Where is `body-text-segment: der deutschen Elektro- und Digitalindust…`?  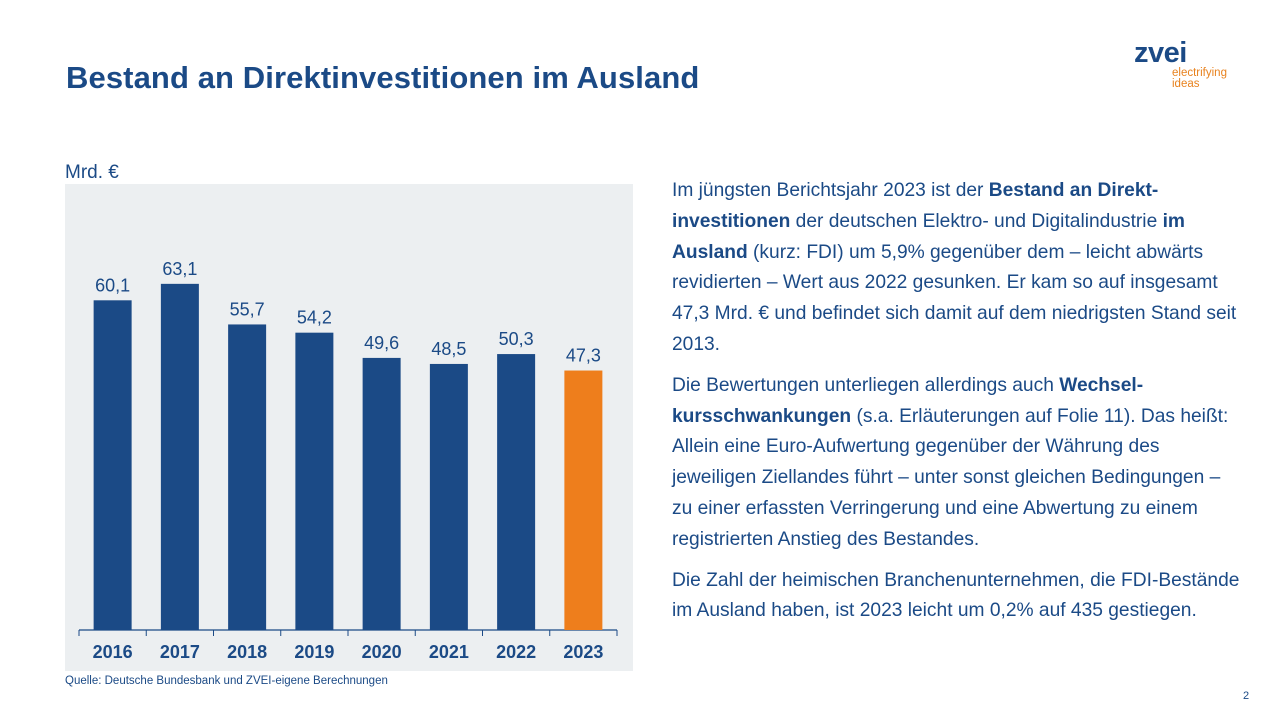 body-text-segment: der deutschen Elektro- und Digitalindust… is located at coordinates (976, 221).